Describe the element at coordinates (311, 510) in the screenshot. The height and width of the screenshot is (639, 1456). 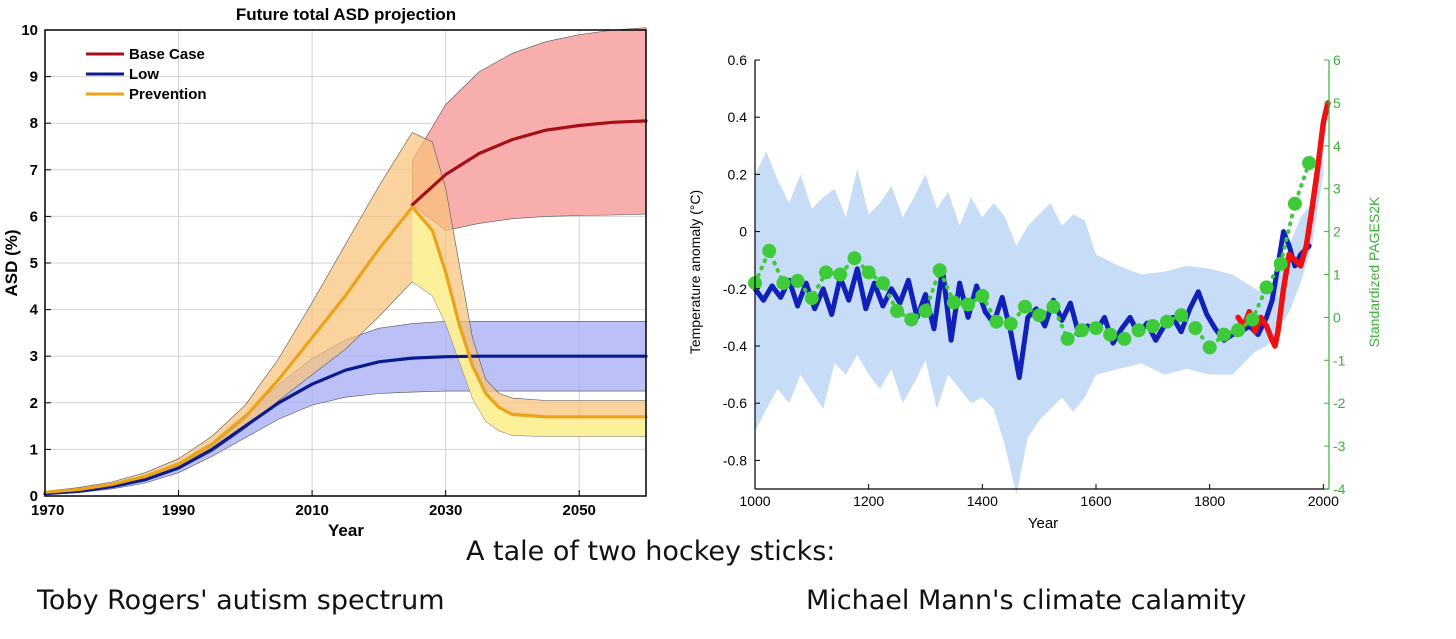
I see `left-x-tick-label: 2010` at that location.